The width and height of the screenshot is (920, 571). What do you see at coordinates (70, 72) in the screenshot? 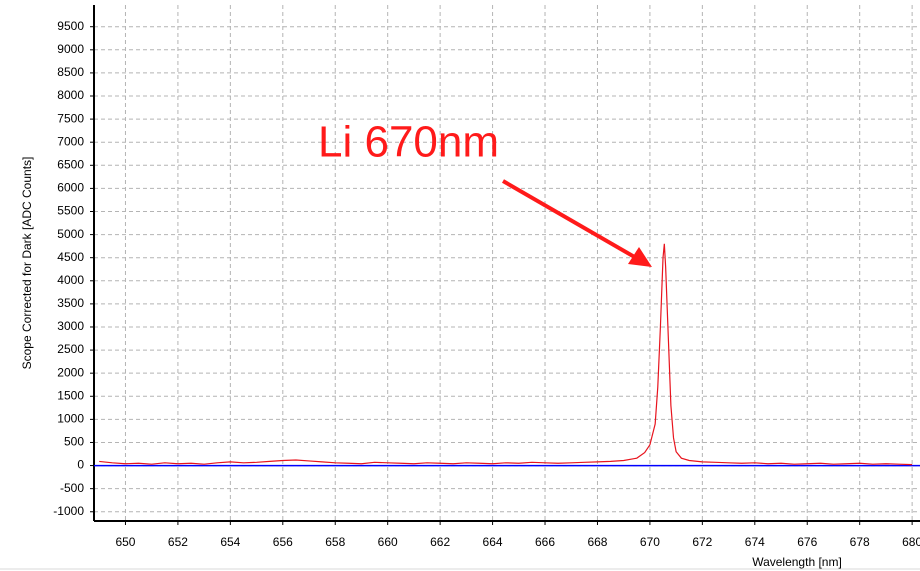
I see `y-tick-label: 8500` at bounding box center [70, 72].